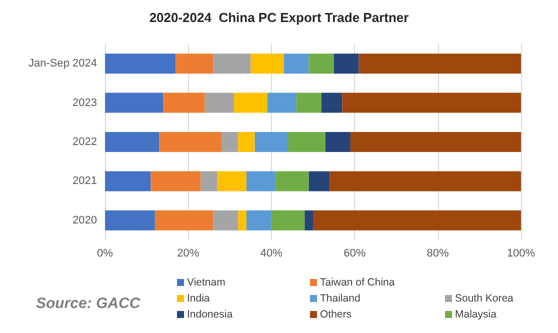 The width and height of the screenshot is (558, 333). What do you see at coordinates (84, 181) in the screenshot?
I see `y-tick-label: 2021` at bounding box center [84, 181].